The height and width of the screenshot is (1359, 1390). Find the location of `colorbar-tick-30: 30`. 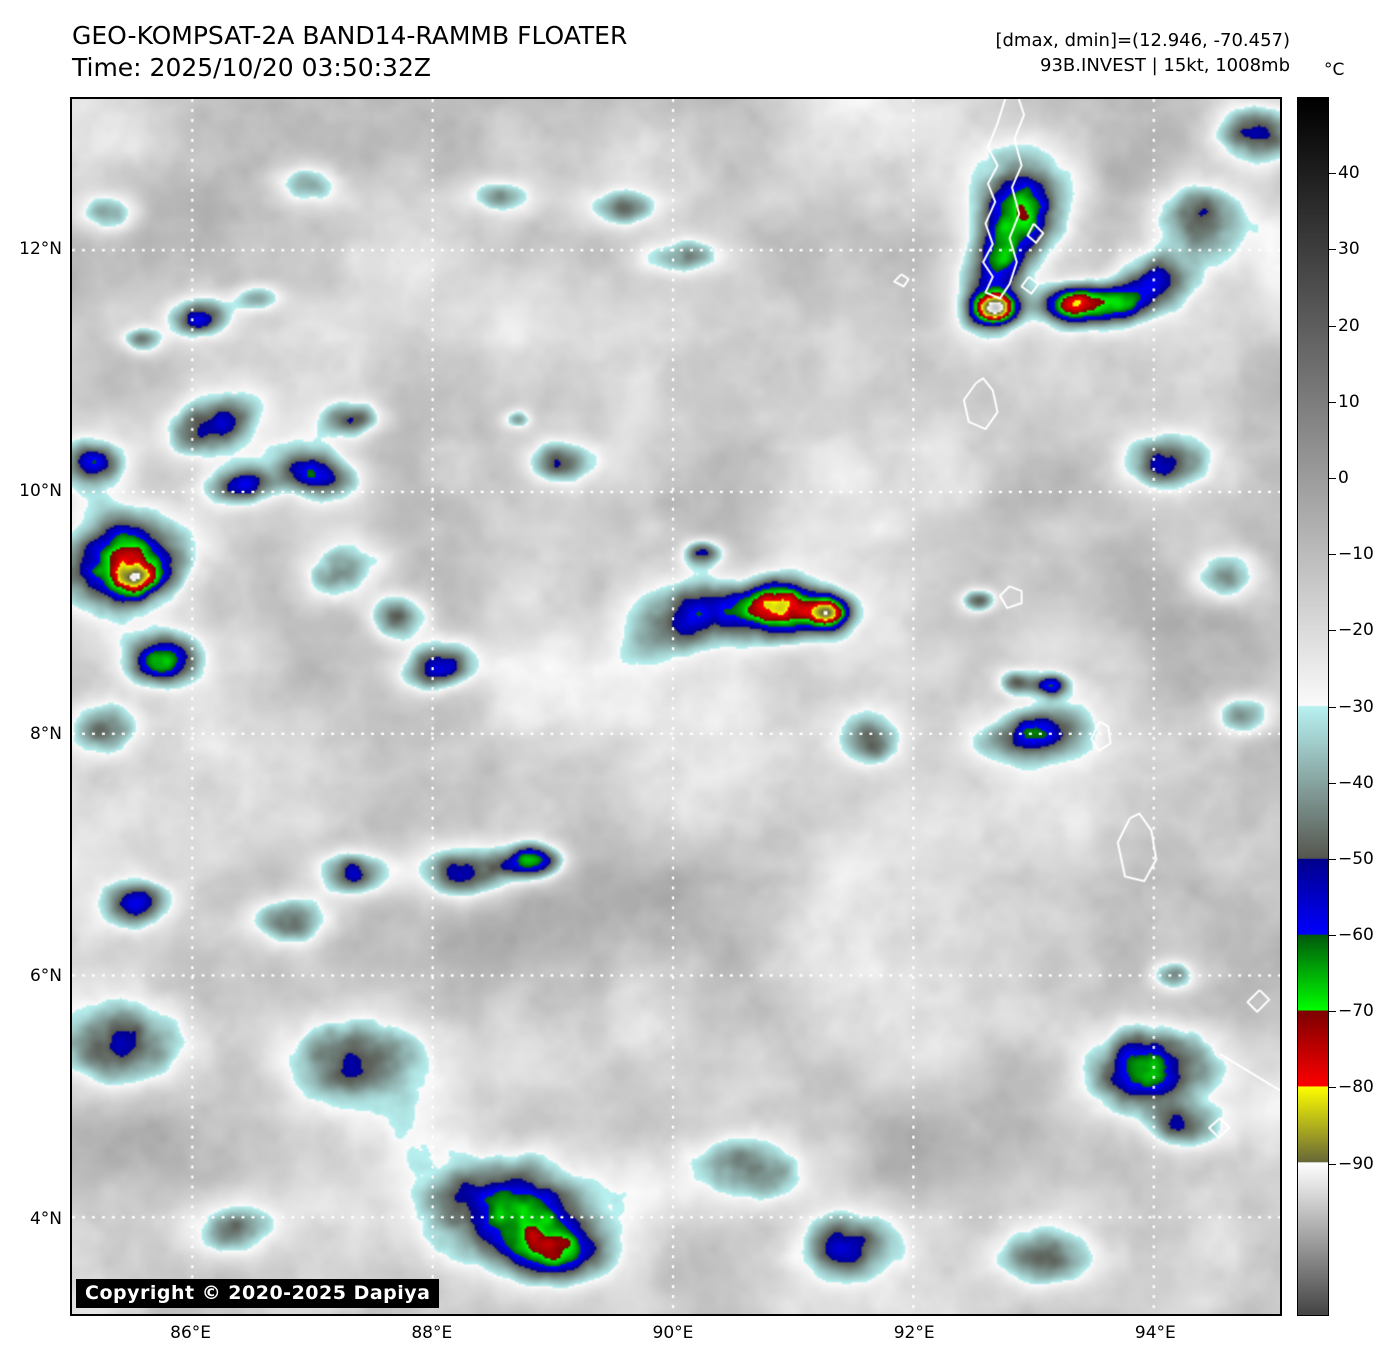

colorbar-tick-30: 30 is located at coordinates (1349, 249).